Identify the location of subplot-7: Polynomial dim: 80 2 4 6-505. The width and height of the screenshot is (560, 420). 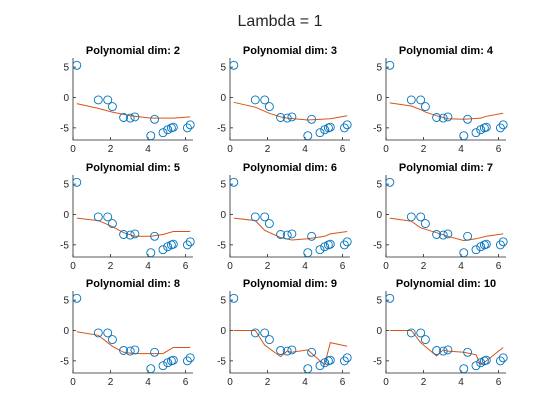
(127, 333).